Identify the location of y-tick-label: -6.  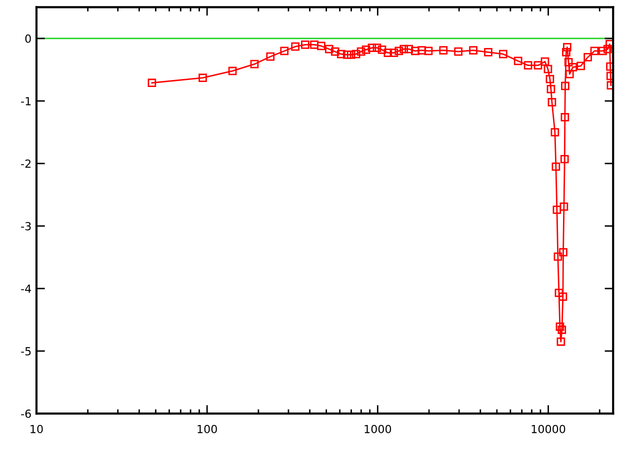
(26, 414).